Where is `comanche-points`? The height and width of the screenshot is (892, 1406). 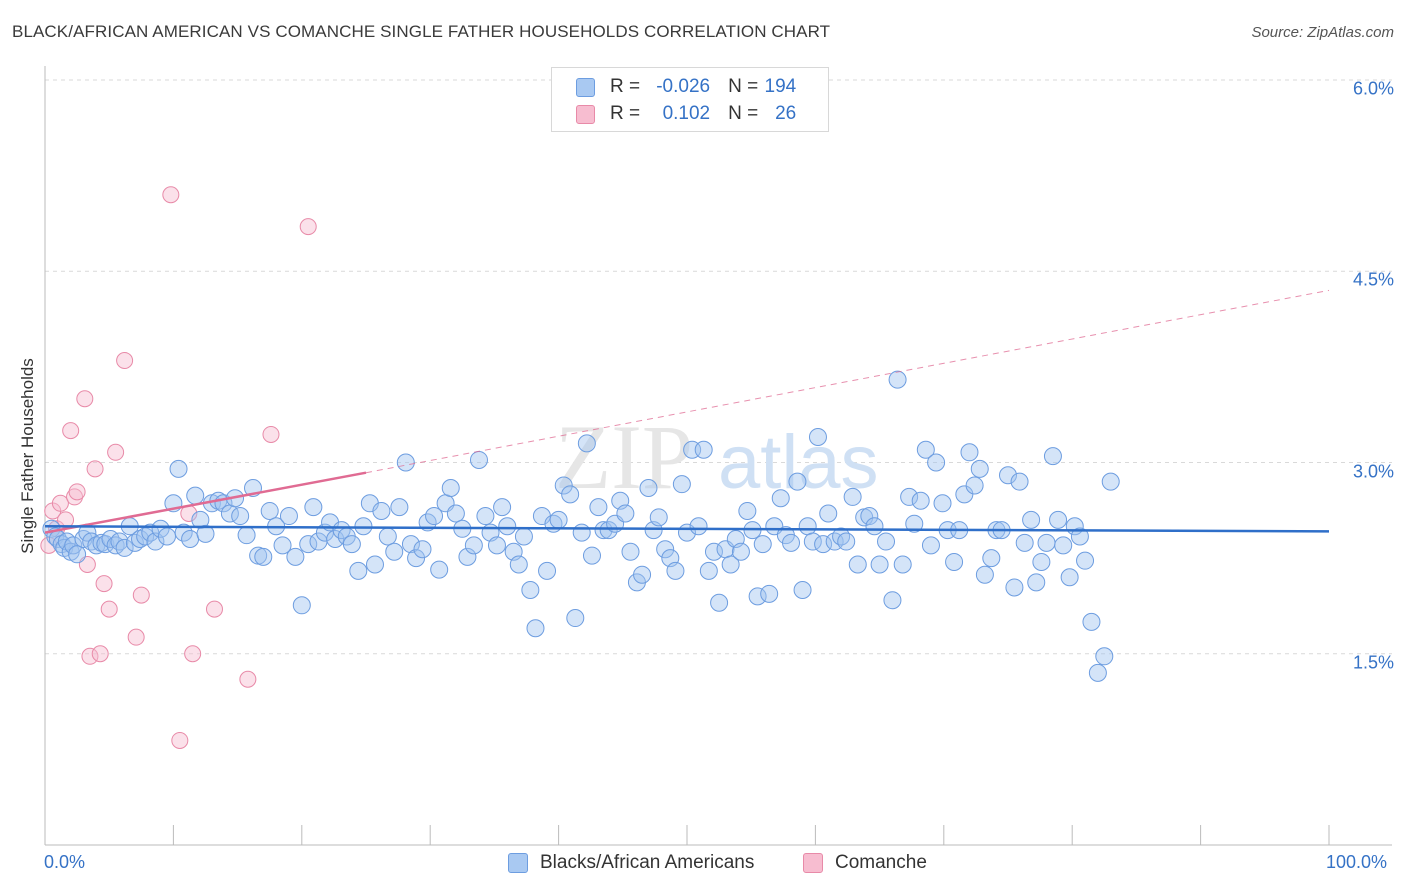 comanche-points is located at coordinates (178, 467).